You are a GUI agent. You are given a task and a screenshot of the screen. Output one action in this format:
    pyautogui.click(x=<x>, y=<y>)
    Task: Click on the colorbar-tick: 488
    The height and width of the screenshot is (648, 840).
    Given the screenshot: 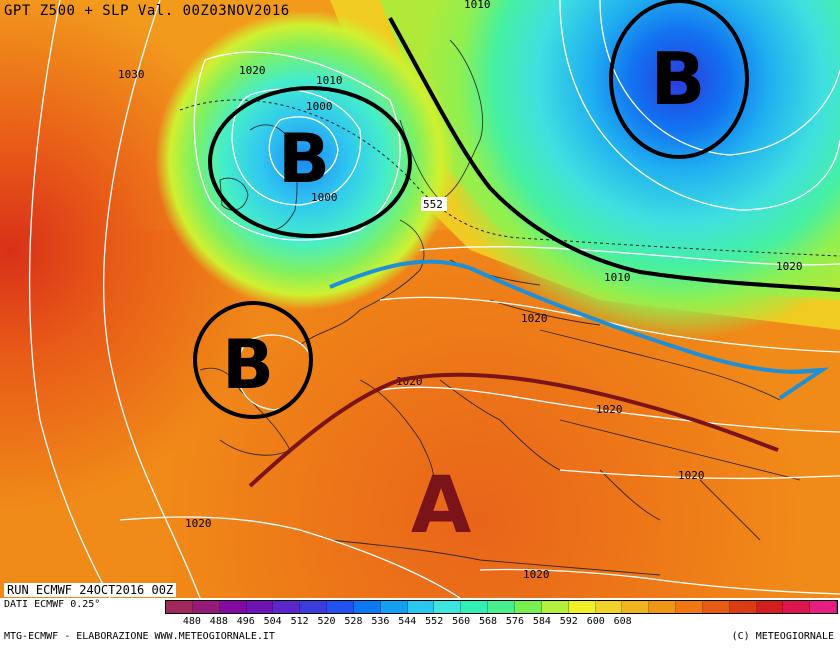 What is the action you would take?
    pyautogui.click(x=218, y=621)
    